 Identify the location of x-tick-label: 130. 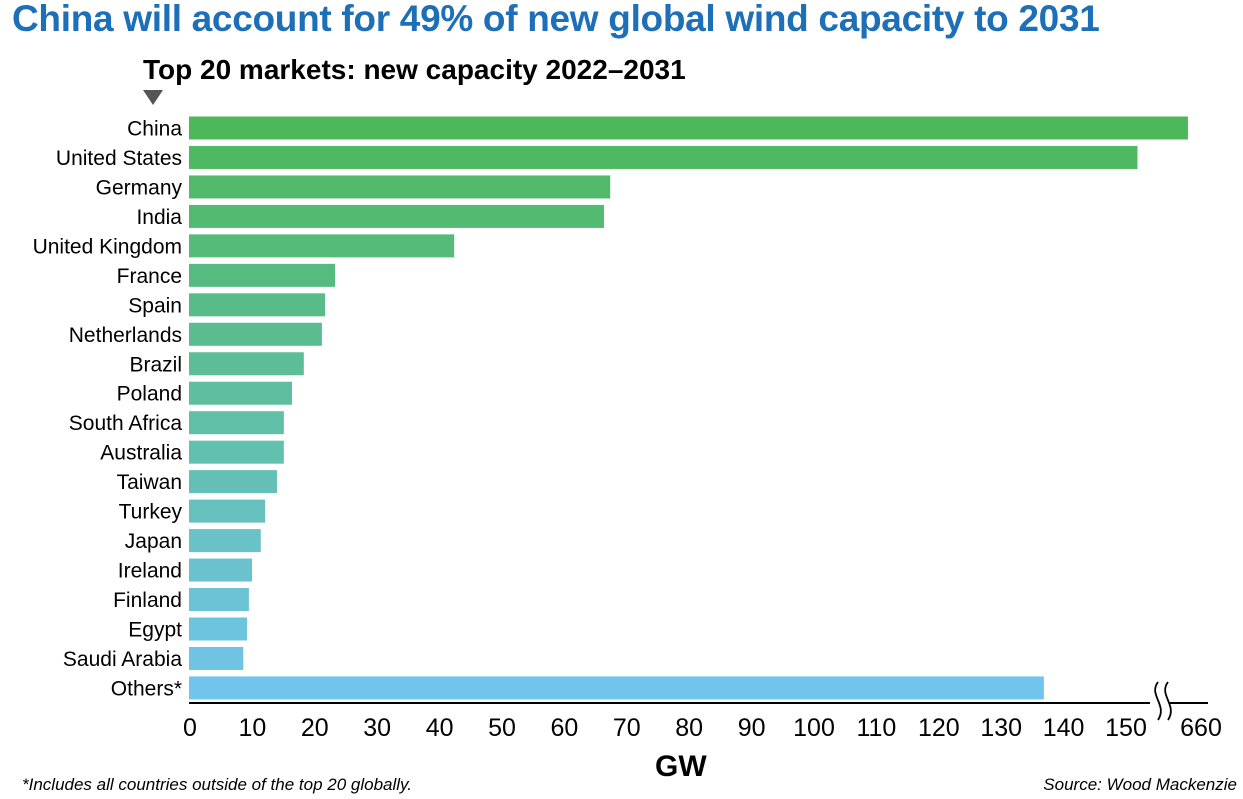
(1001, 728).